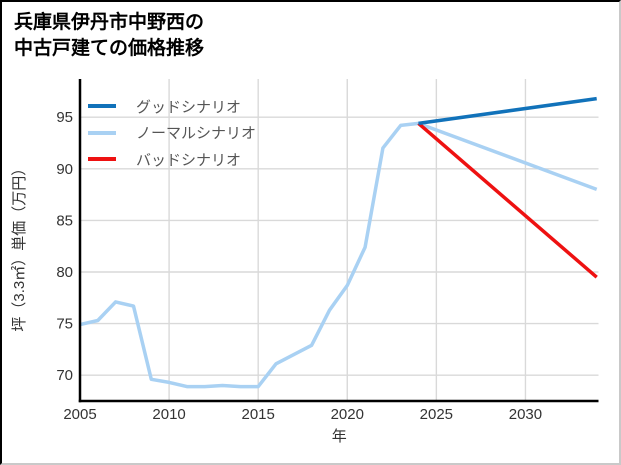  What do you see at coordinates (347, 414) in the screenshot?
I see `x-tick-label: 2020` at bounding box center [347, 414].